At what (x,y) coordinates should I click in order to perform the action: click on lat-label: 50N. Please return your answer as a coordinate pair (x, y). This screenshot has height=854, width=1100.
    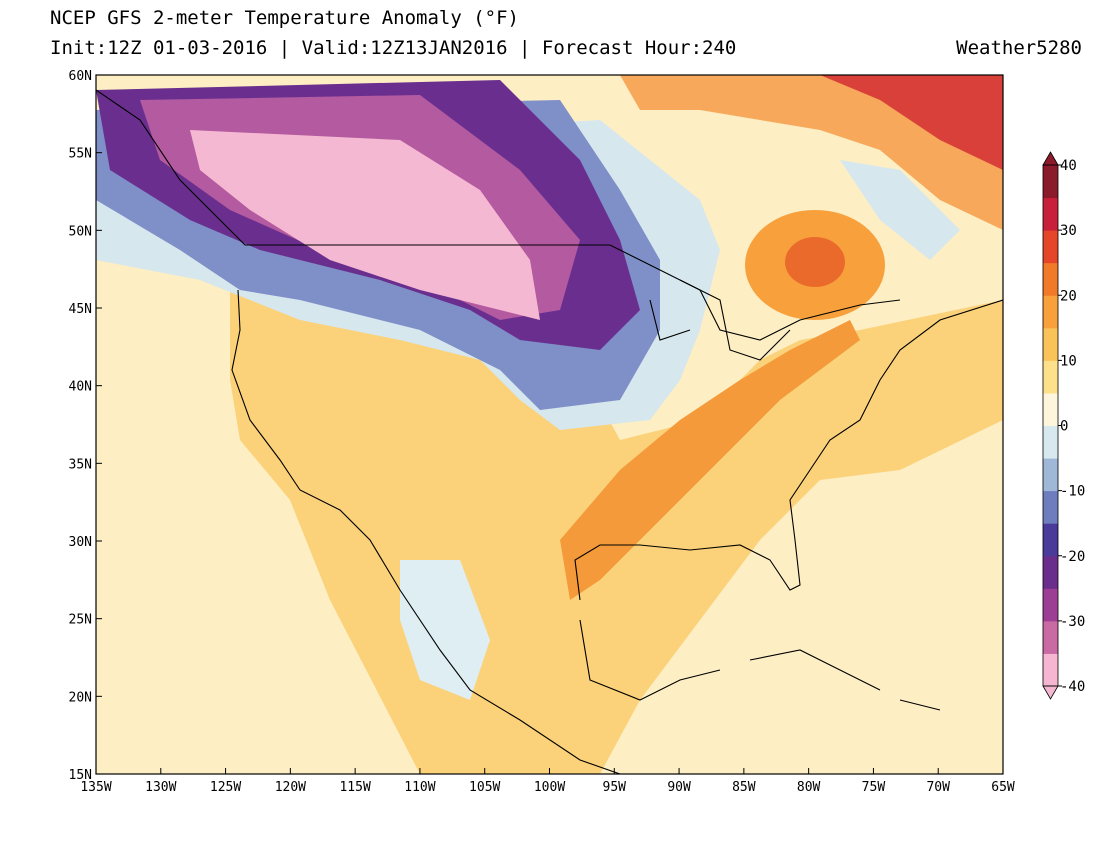
    Looking at the image, I should click on (80, 231).